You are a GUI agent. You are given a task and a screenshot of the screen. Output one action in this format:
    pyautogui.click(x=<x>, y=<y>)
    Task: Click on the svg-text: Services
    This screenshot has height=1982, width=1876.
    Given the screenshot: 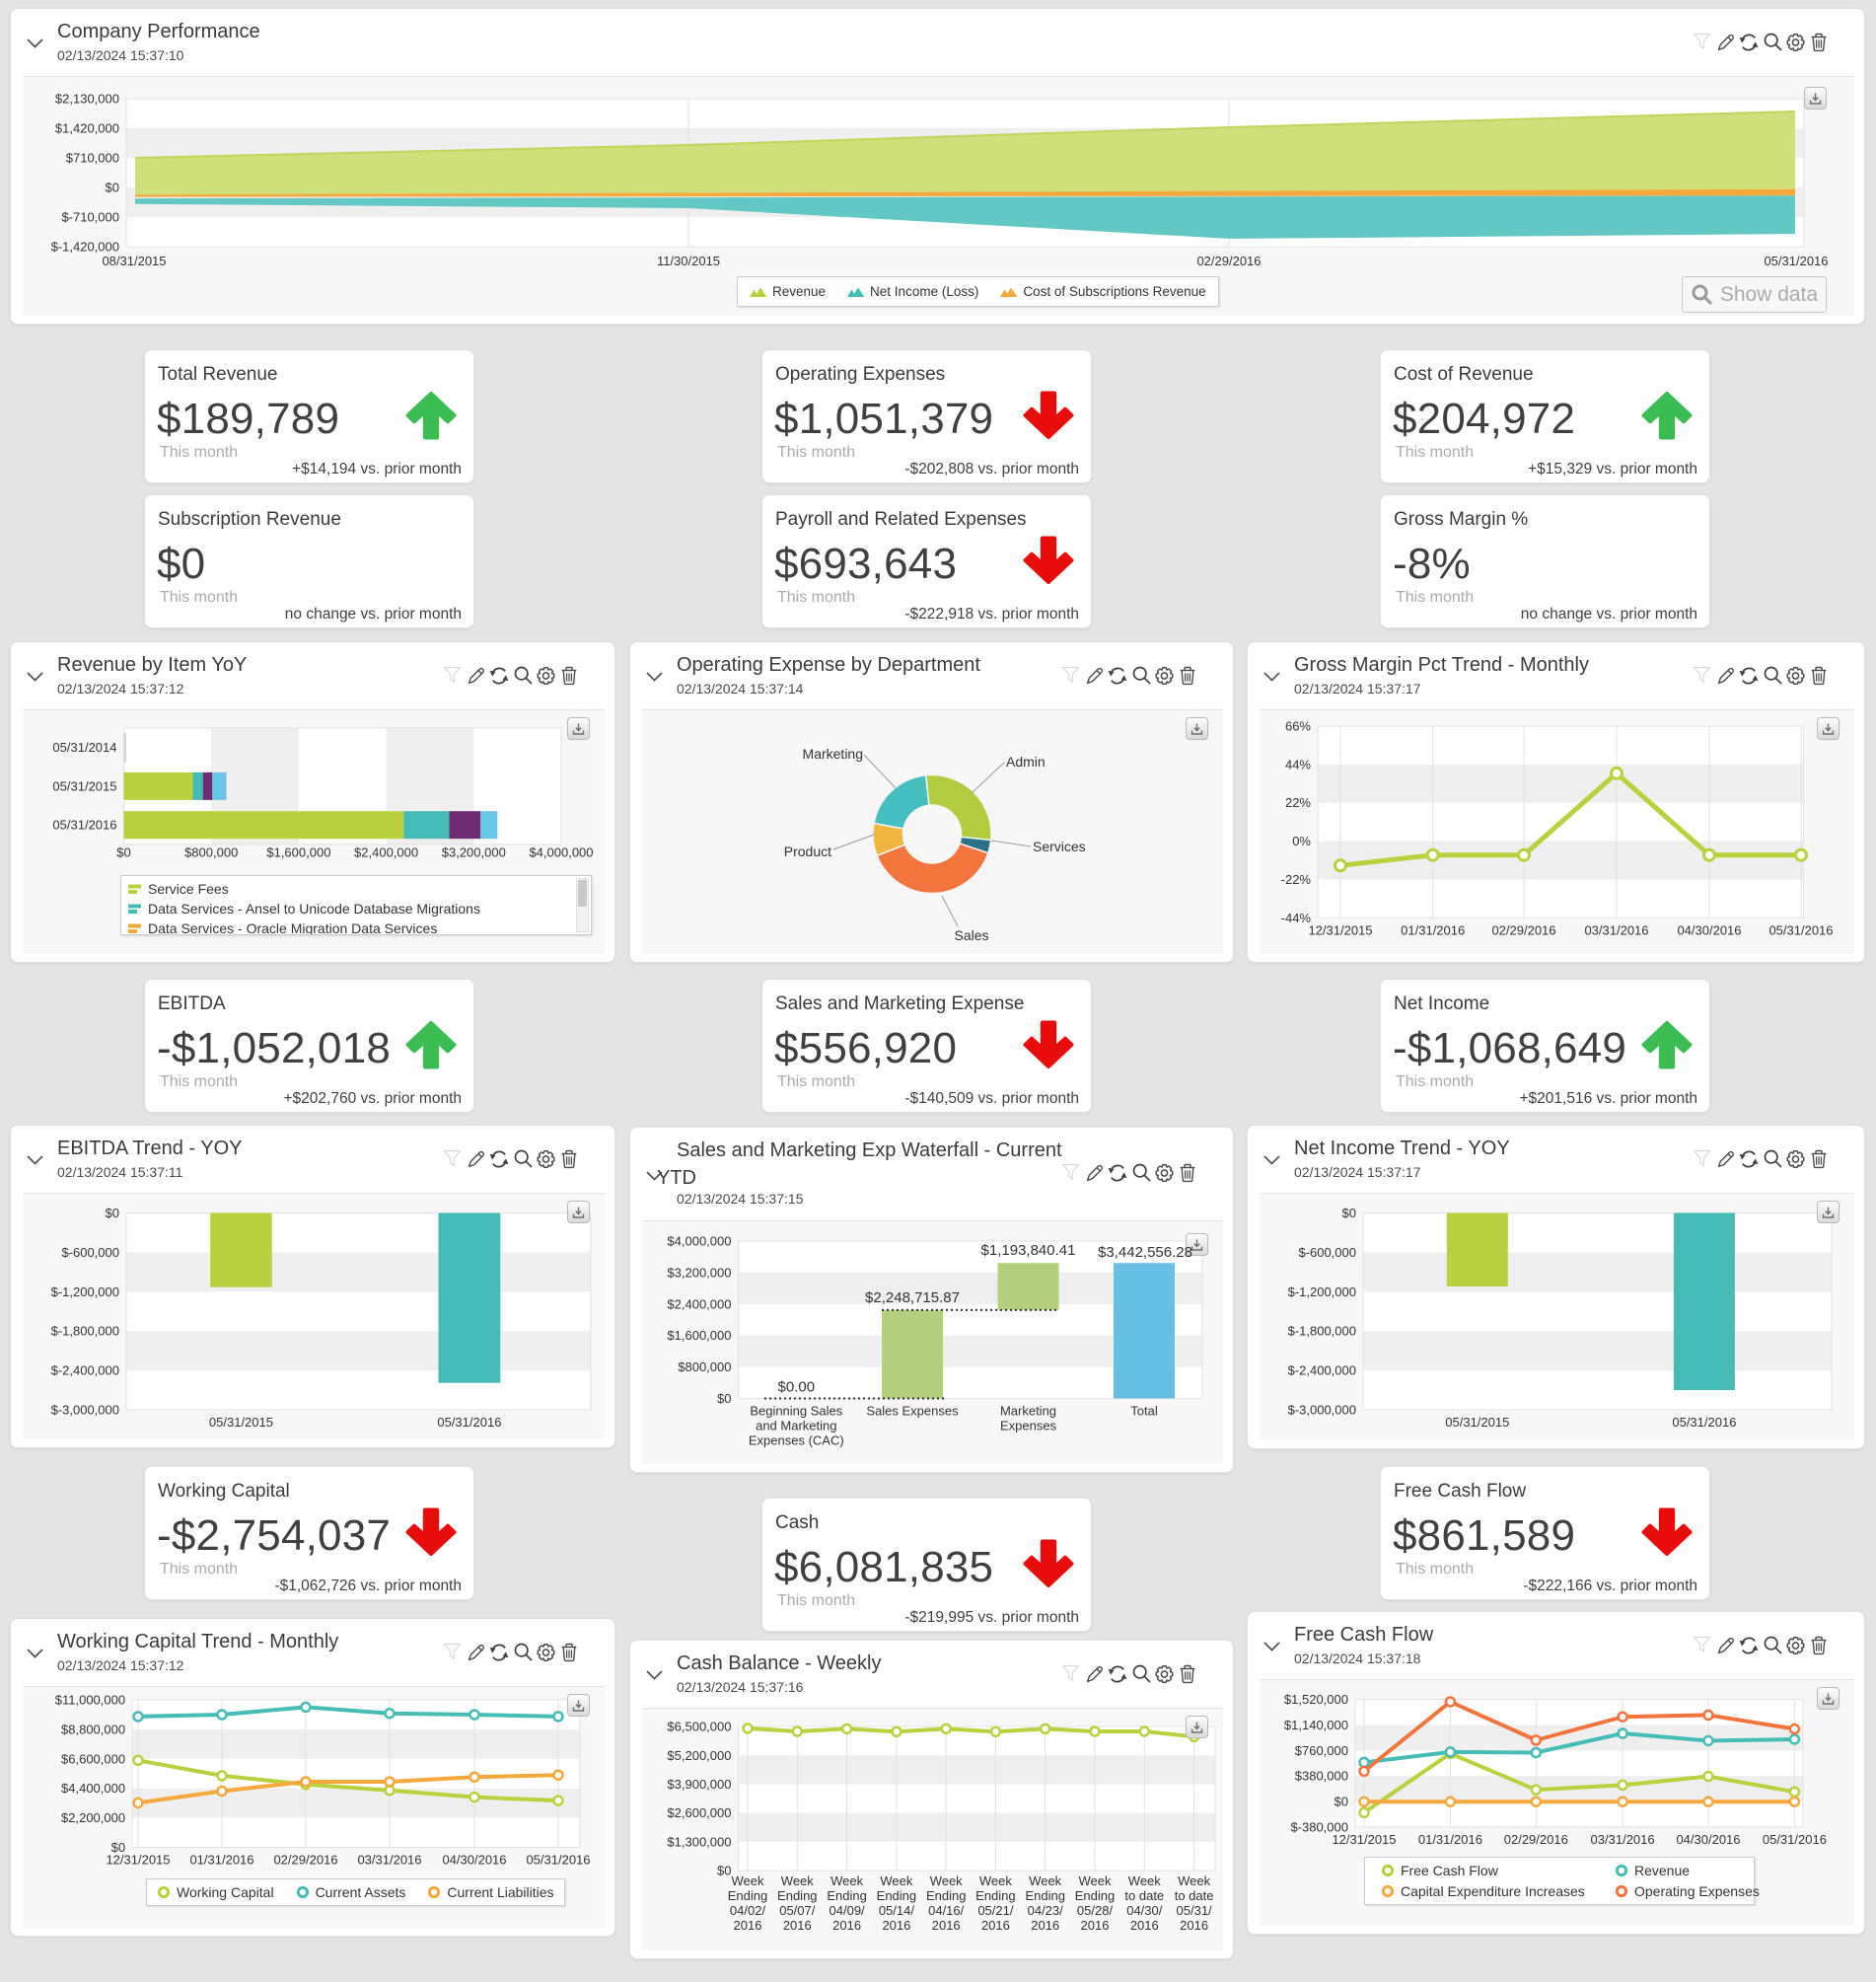 What is the action you would take?
    pyautogui.click(x=1059, y=846)
    